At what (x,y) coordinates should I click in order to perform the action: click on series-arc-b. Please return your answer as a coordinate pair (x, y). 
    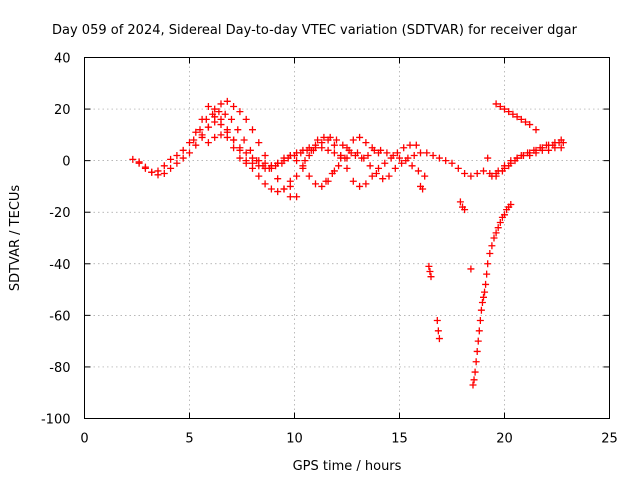
    Looking at the image, I should click on (253, 140).